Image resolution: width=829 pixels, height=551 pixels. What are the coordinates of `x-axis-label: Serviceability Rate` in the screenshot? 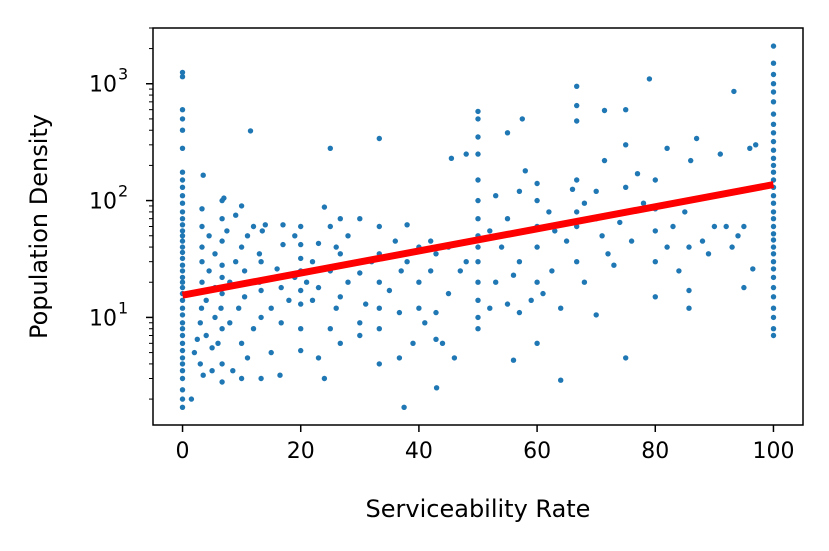 It's located at (478, 509).